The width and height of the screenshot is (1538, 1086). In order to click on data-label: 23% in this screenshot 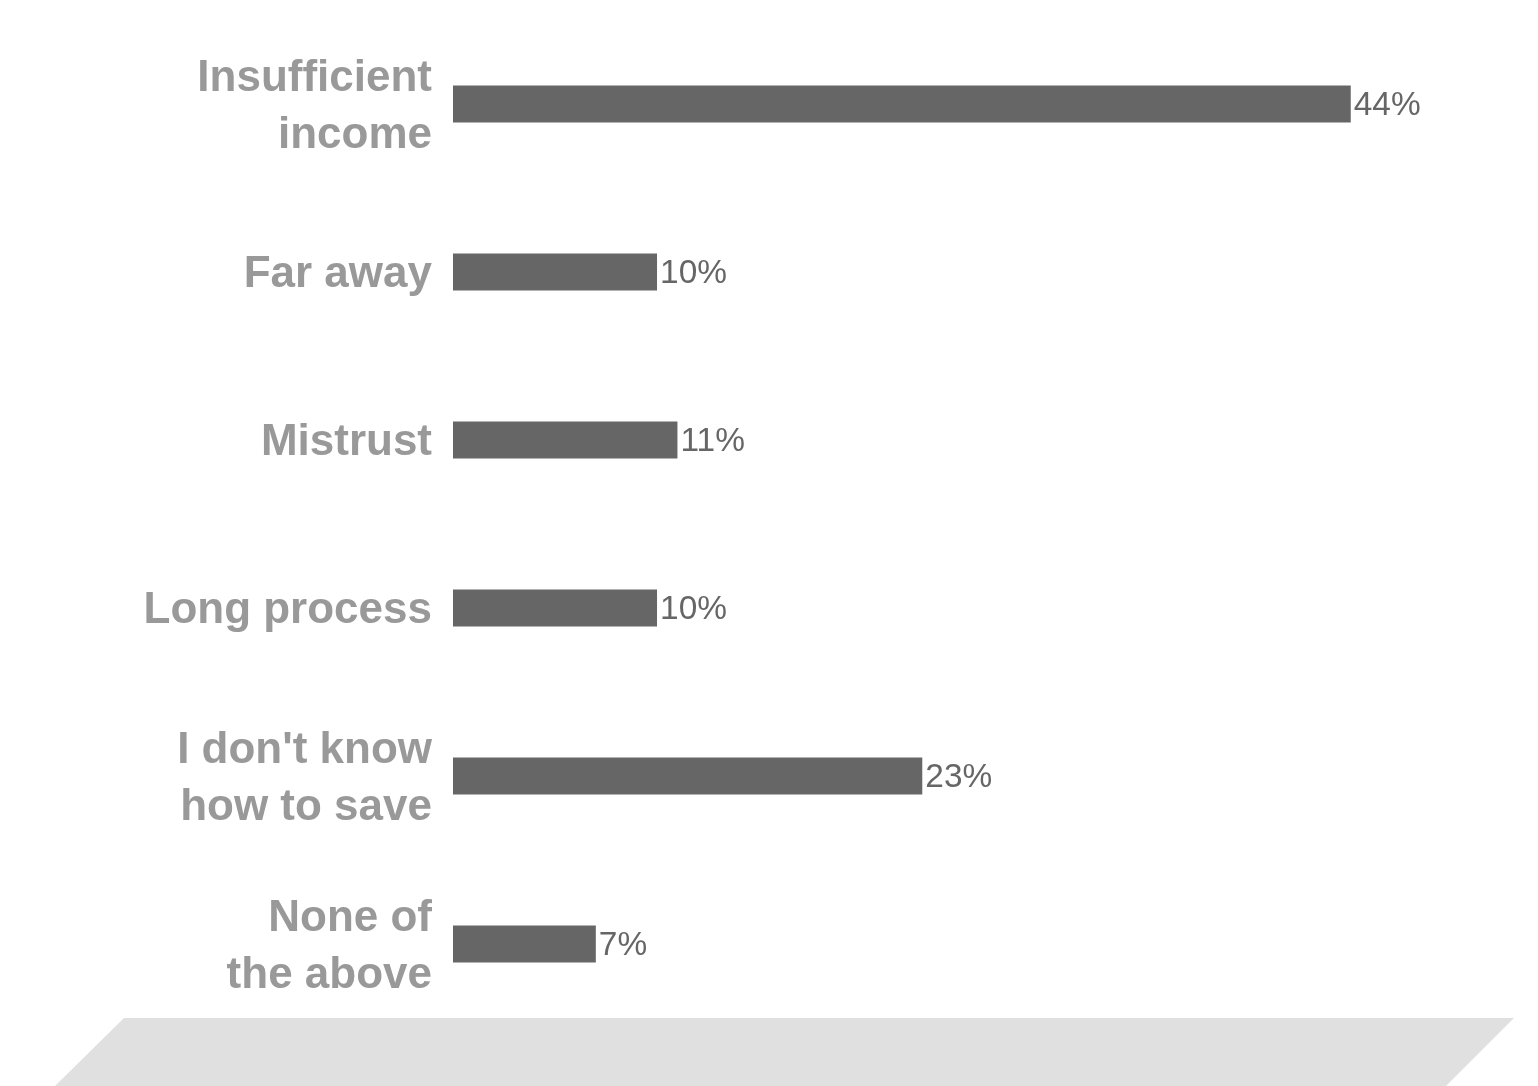, I will do `click(959, 776)`.